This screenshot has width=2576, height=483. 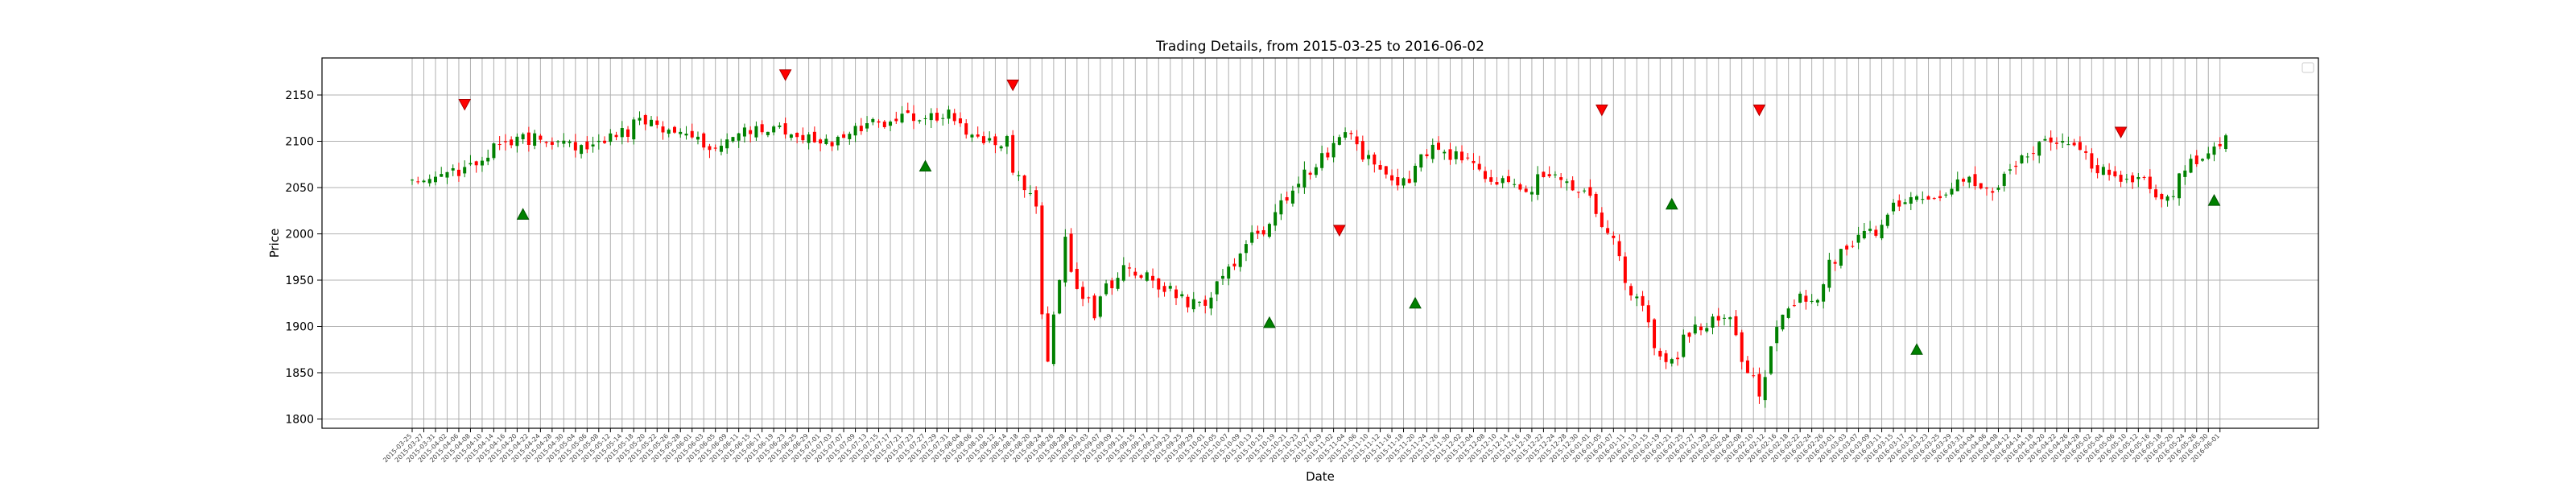 What do you see at coordinates (2307, 67) in the screenshot?
I see `legend-box` at bounding box center [2307, 67].